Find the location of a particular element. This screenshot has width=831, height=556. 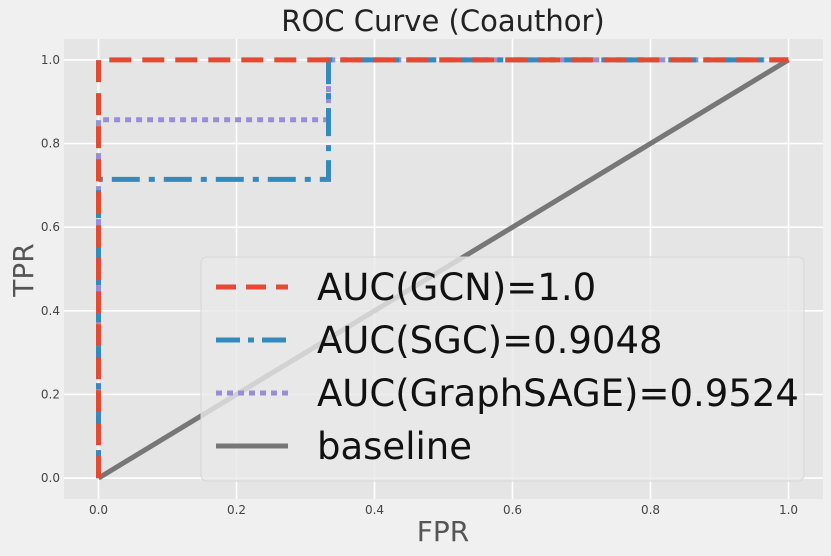

legend-label-0: AUC(GCN)=1.0 is located at coordinates (456, 287).